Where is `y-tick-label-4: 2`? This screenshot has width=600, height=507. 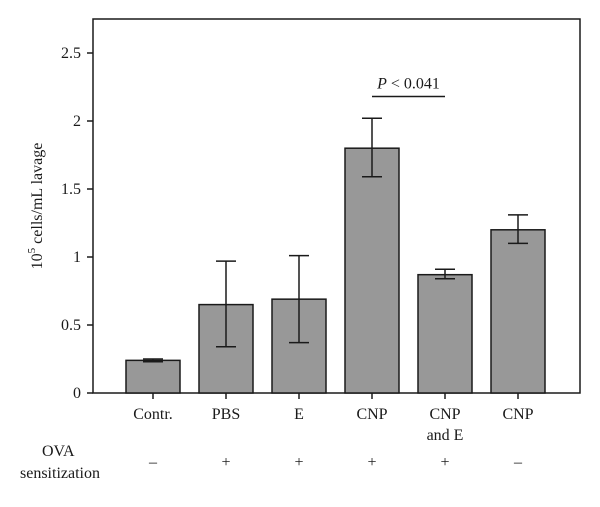 y-tick-label-4: 2 is located at coordinates (77, 121).